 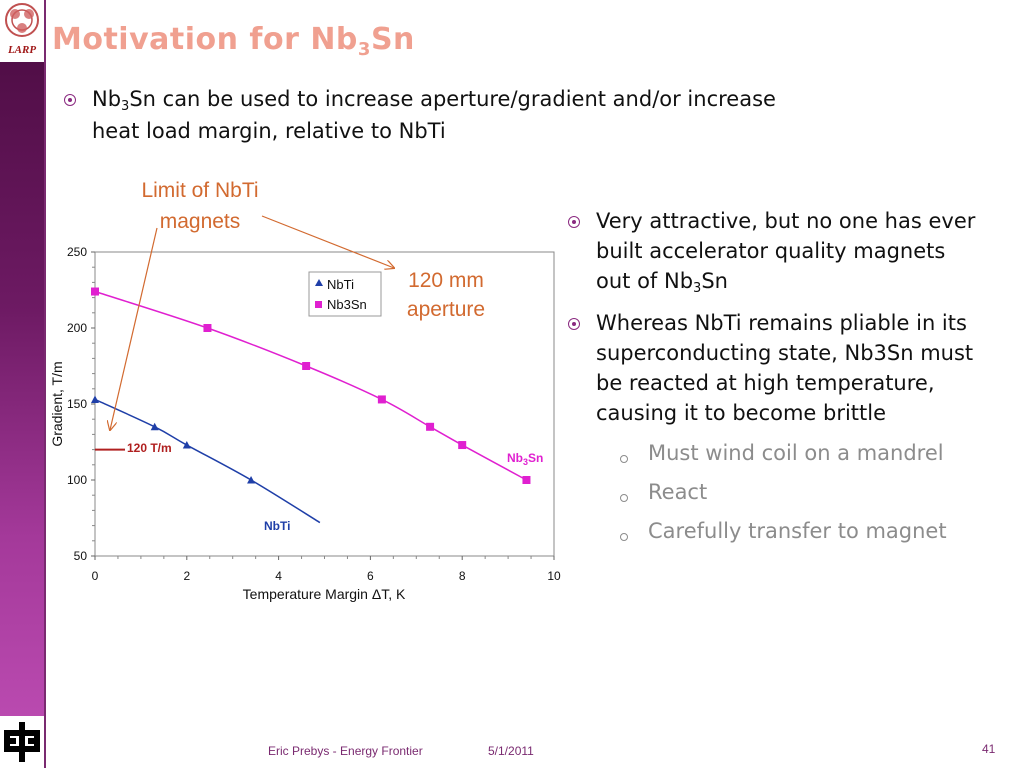 I want to click on slide-title: Motivation for Nb3Sn, so click(x=233, y=41).